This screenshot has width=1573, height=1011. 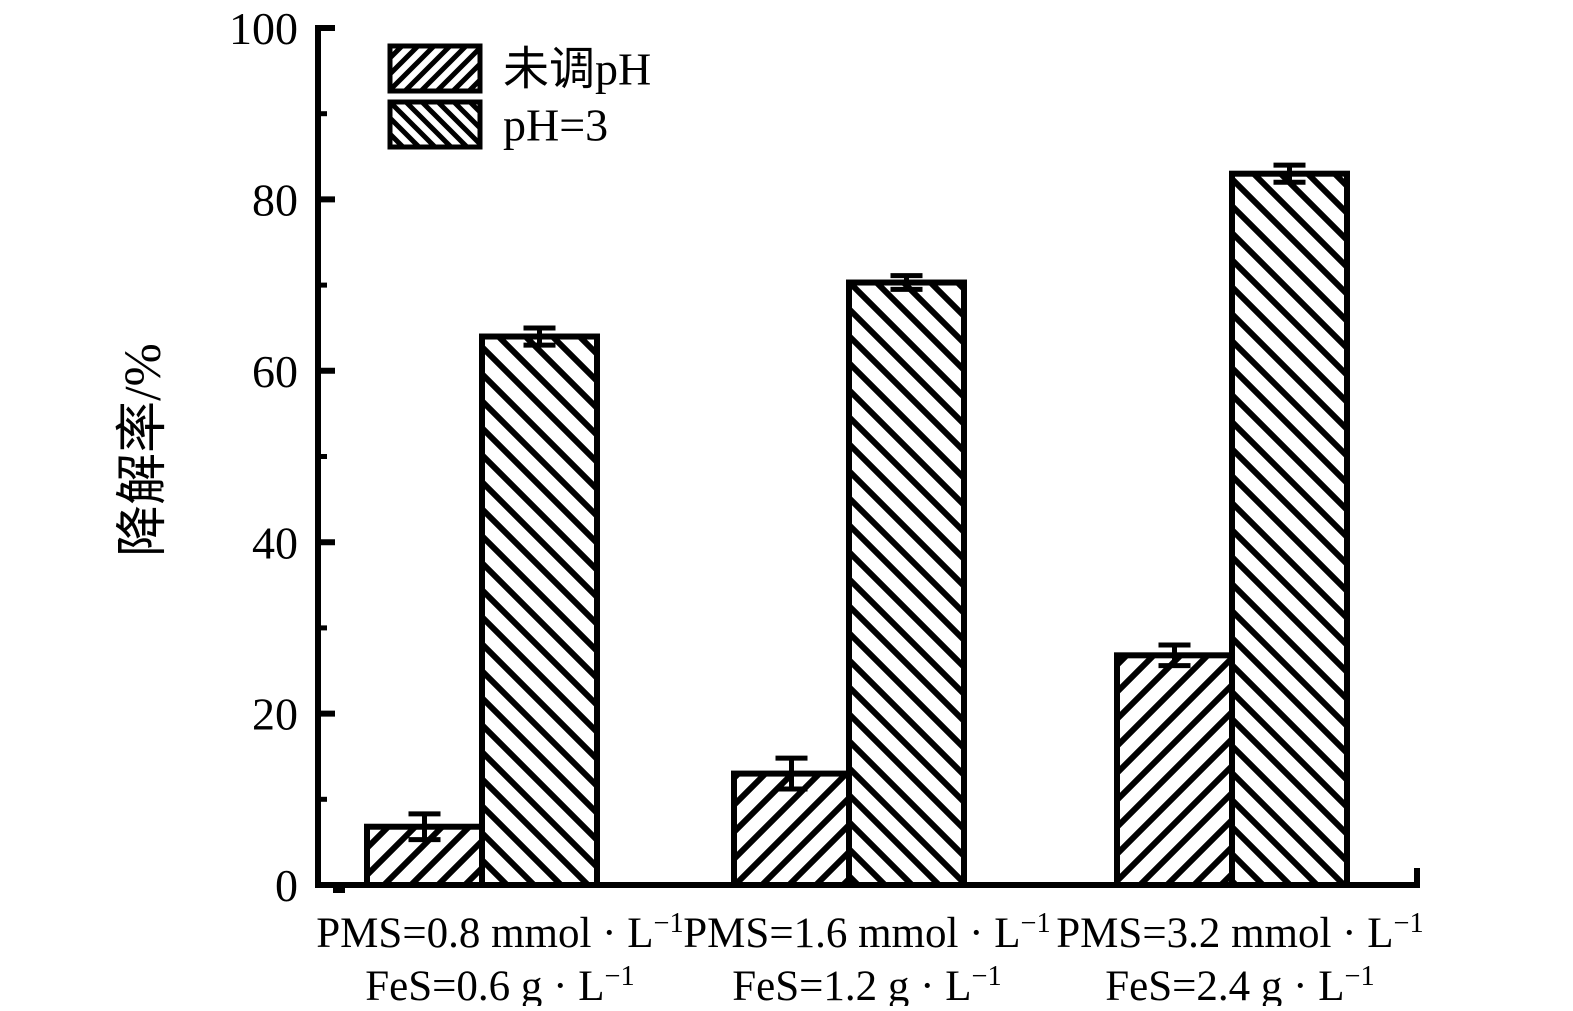 What do you see at coordinates (339, 889) in the screenshot?
I see `x-axis-start-tick` at bounding box center [339, 889].